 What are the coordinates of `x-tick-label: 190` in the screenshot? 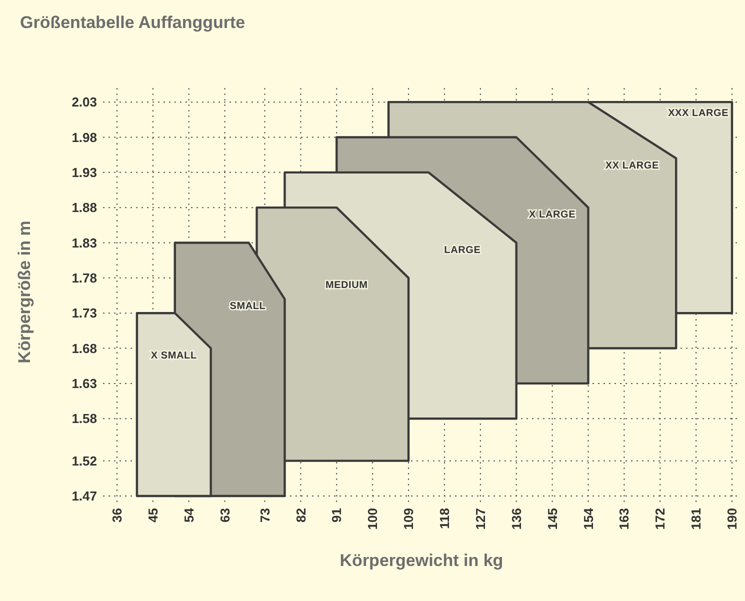 It's located at (732, 519).